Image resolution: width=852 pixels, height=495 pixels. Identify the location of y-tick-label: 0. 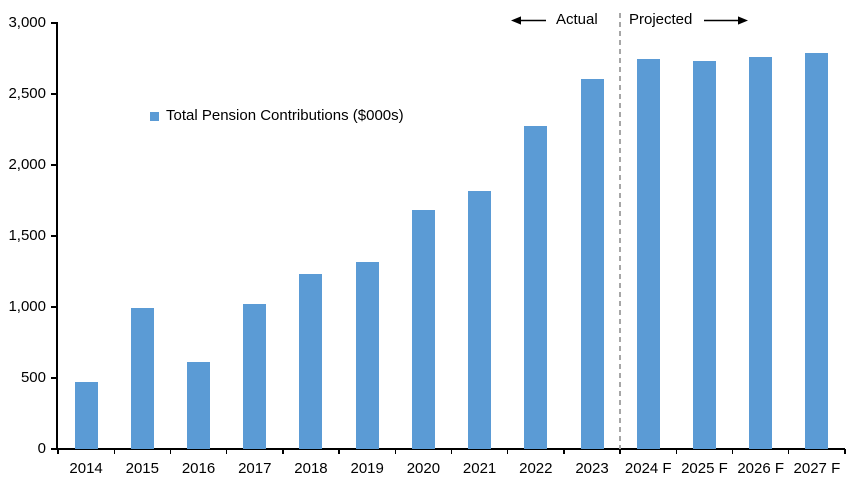
(41, 448).